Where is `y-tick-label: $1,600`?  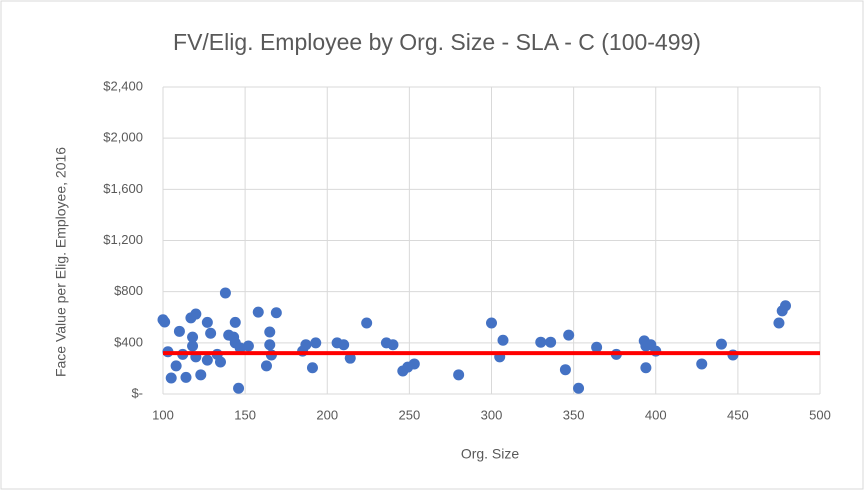
y-tick-label: $1,600 is located at coordinates (123, 188).